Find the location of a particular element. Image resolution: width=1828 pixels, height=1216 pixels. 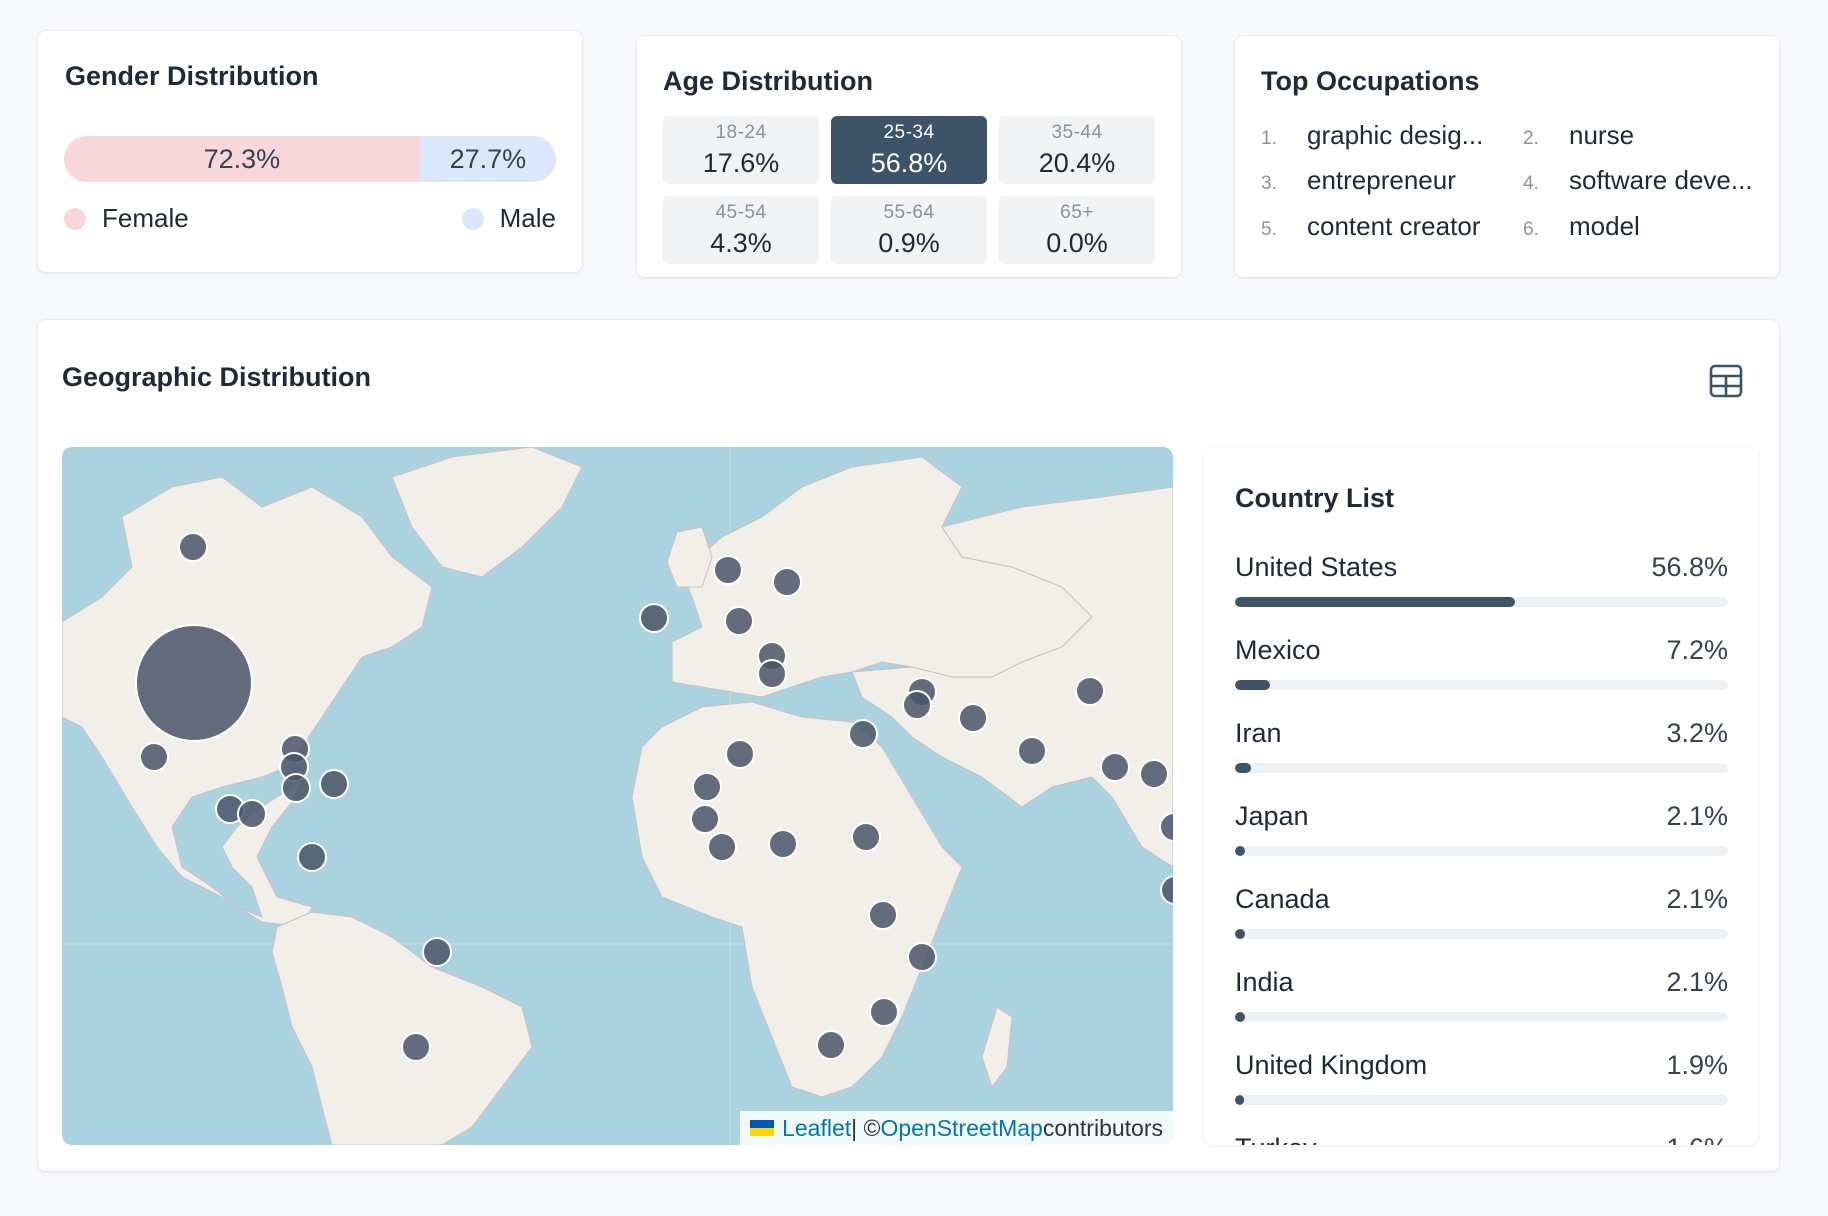

openstreetmap-link: OpenStreetMap is located at coordinates (961, 1127).